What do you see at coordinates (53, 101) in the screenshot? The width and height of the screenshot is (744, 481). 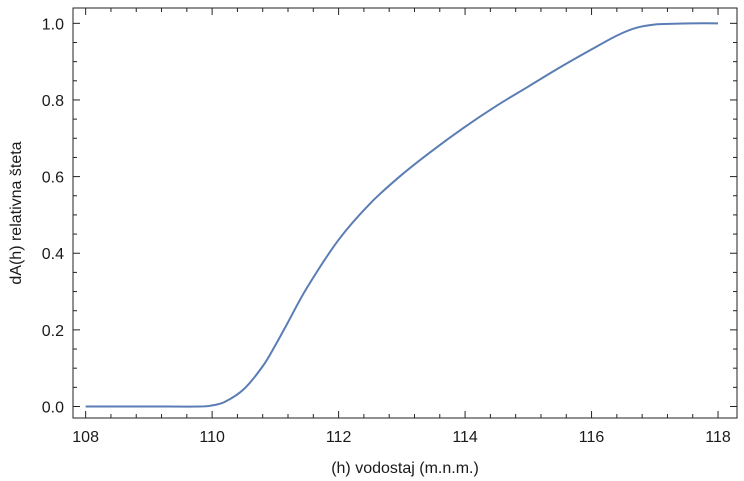 I see `y-tick-label: 0.8` at bounding box center [53, 101].